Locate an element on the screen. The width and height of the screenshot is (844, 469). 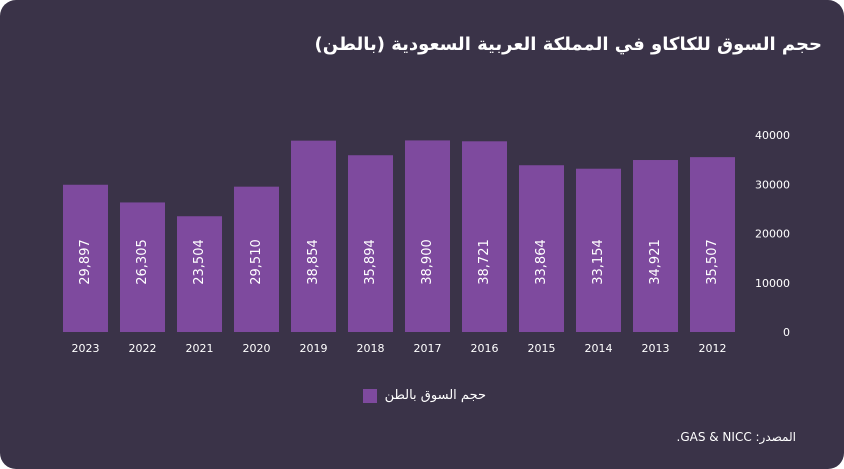
data-label-2023: 29,897 is located at coordinates (85, 262).